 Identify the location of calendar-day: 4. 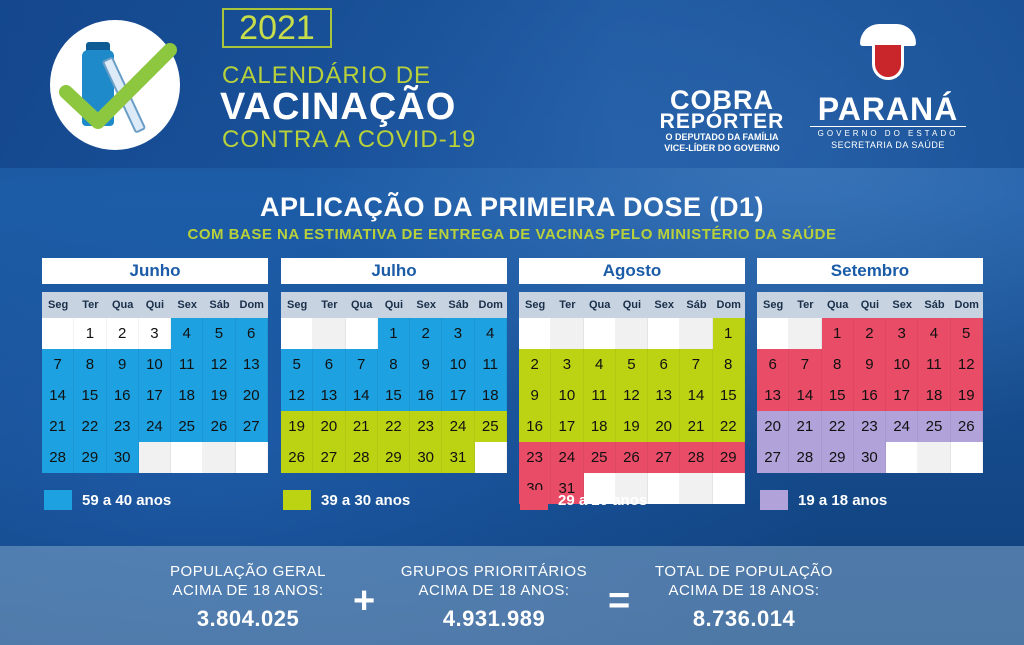
(187, 333).